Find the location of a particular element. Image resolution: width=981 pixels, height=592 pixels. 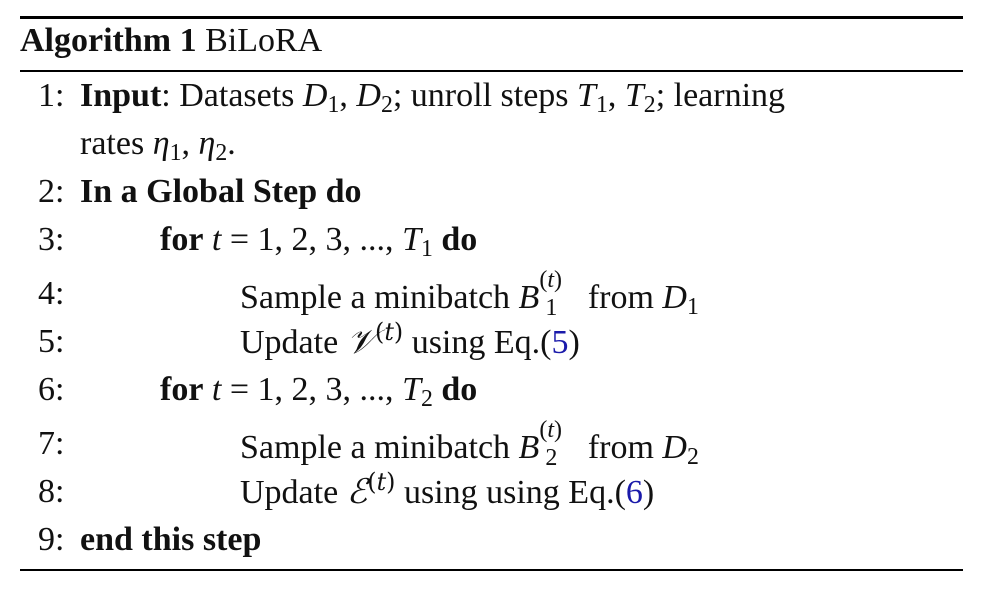

line-number: 9: is located at coordinates (51, 539).